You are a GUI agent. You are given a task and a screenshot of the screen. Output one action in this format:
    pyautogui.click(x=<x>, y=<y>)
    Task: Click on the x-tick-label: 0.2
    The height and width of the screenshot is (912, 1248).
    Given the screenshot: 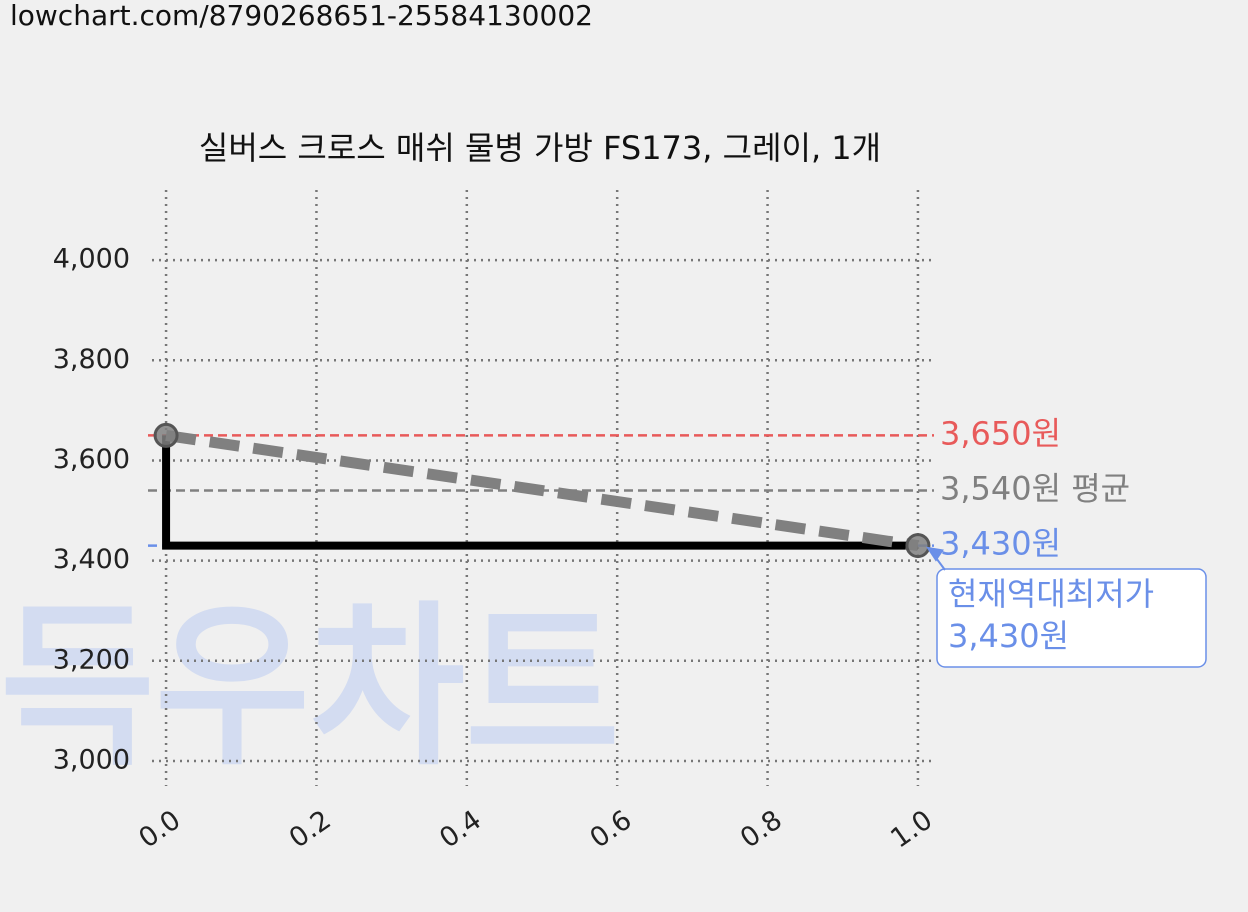 What is the action you would take?
    pyautogui.click(x=310, y=829)
    